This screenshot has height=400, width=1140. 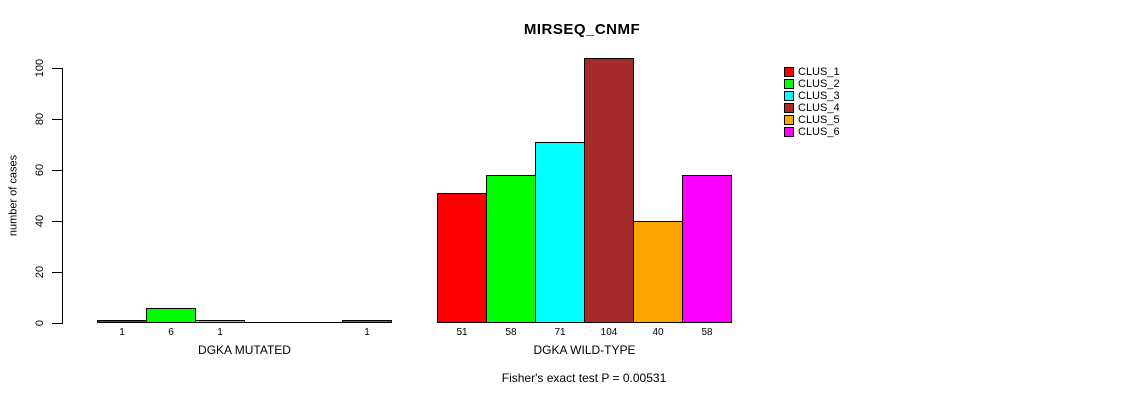 What do you see at coordinates (171, 315) in the screenshot?
I see `bar-clus_2-group1` at bounding box center [171, 315].